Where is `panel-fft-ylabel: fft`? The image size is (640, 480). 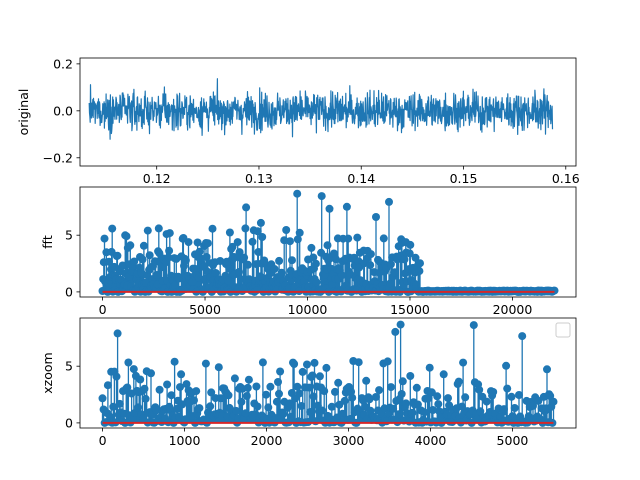 panel-fft-ylabel: fft is located at coordinates (47, 242).